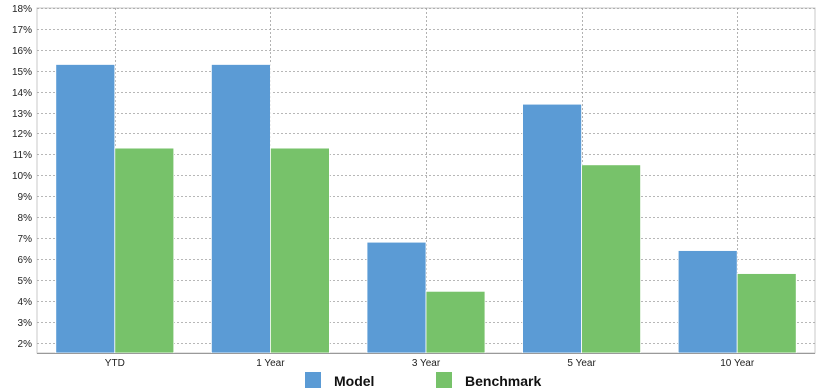 The width and height of the screenshot is (819, 388). I want to click on y-tick-label: 3%, so click(25, 323).